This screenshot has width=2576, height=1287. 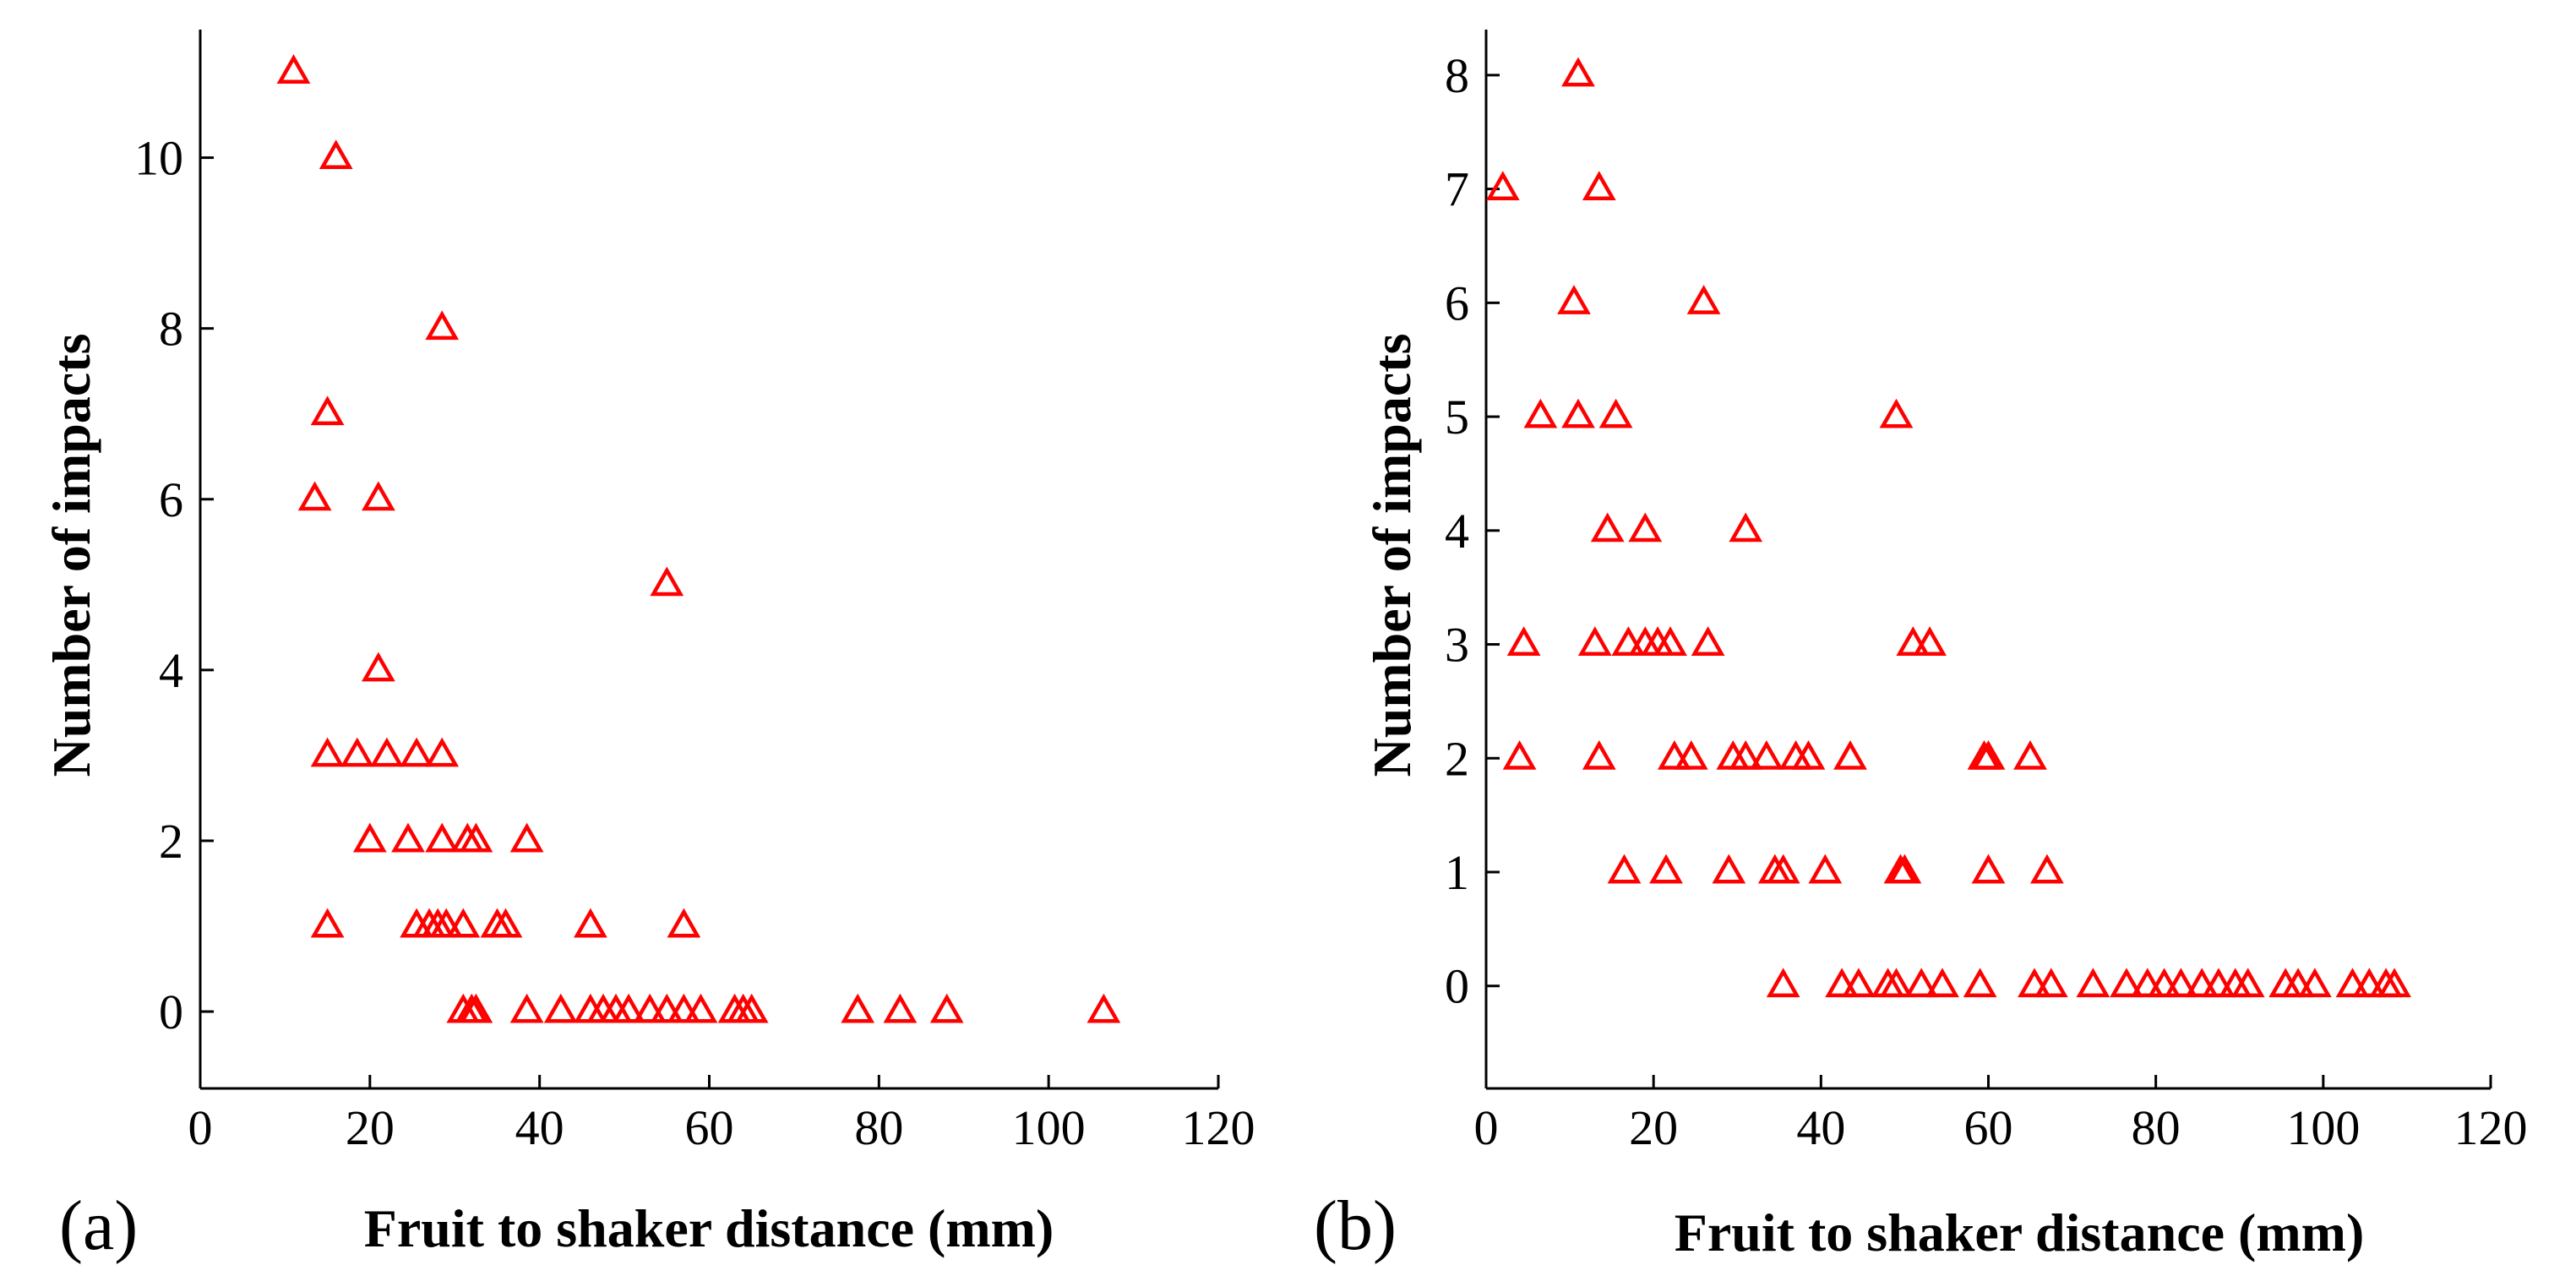 What do you see at coordinates (370, 1127) in the screenshot?
I see `x-tick-label-a: 20` at bounding box center [370, 1127].